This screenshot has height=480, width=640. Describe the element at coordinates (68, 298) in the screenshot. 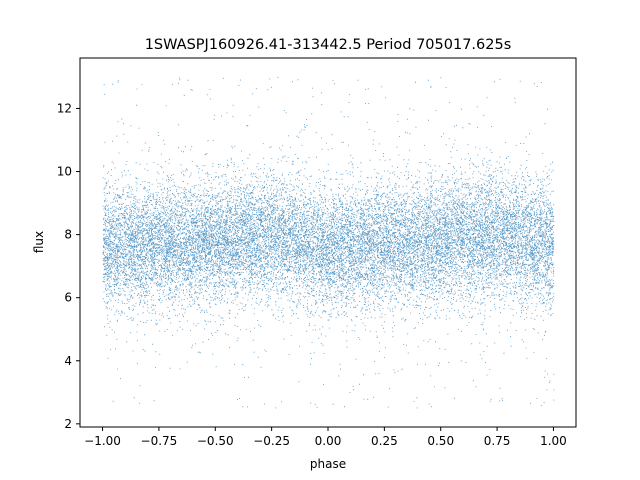

I see `y-tick-label: 6` at that location.